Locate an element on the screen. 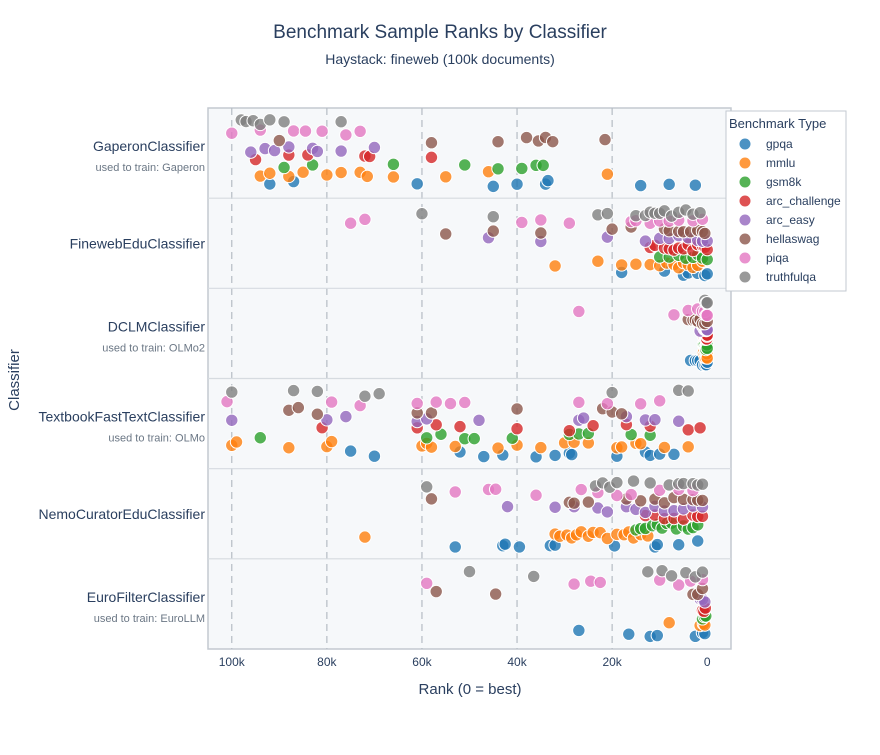 This screenshot has width=880, height=755. legend-label-truthfulqa: truthfulqa is located at coordinates (791, 277).